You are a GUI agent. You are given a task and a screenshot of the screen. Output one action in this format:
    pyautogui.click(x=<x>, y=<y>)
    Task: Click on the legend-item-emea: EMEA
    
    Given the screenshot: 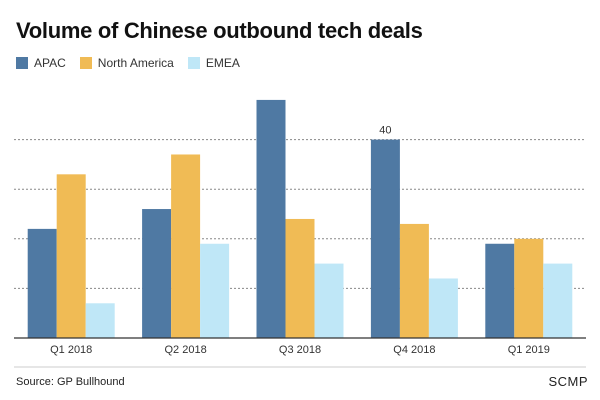 What is the action you would take?
    pyautogui.click(x=213, y=63)
    